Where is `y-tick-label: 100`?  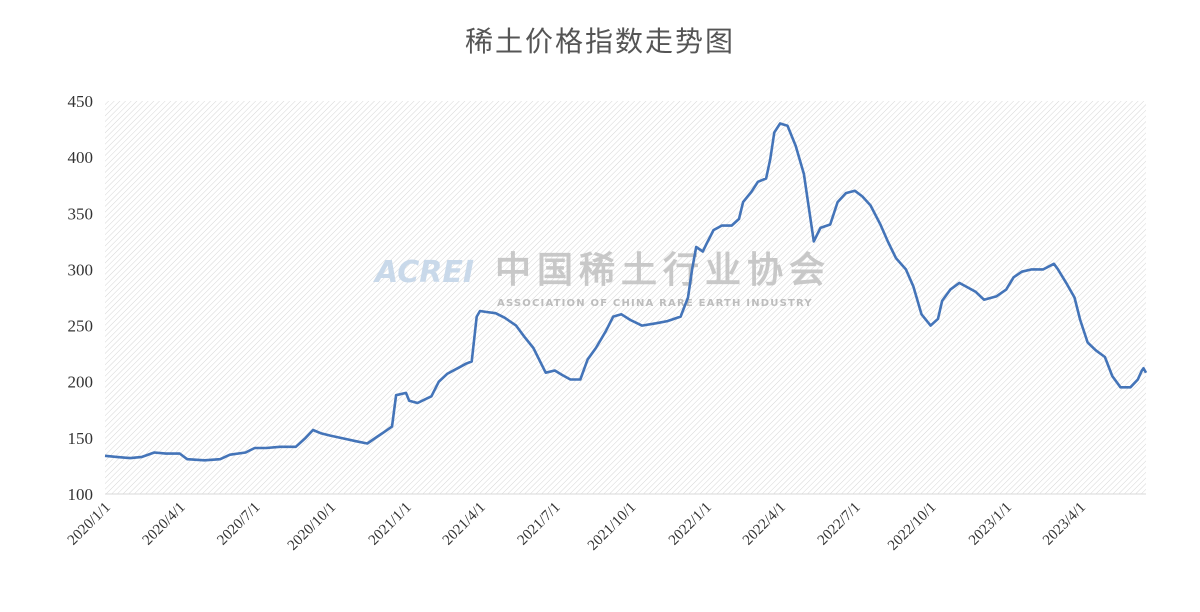
y-tick-label: 100 is located at coordinates (81, 494).